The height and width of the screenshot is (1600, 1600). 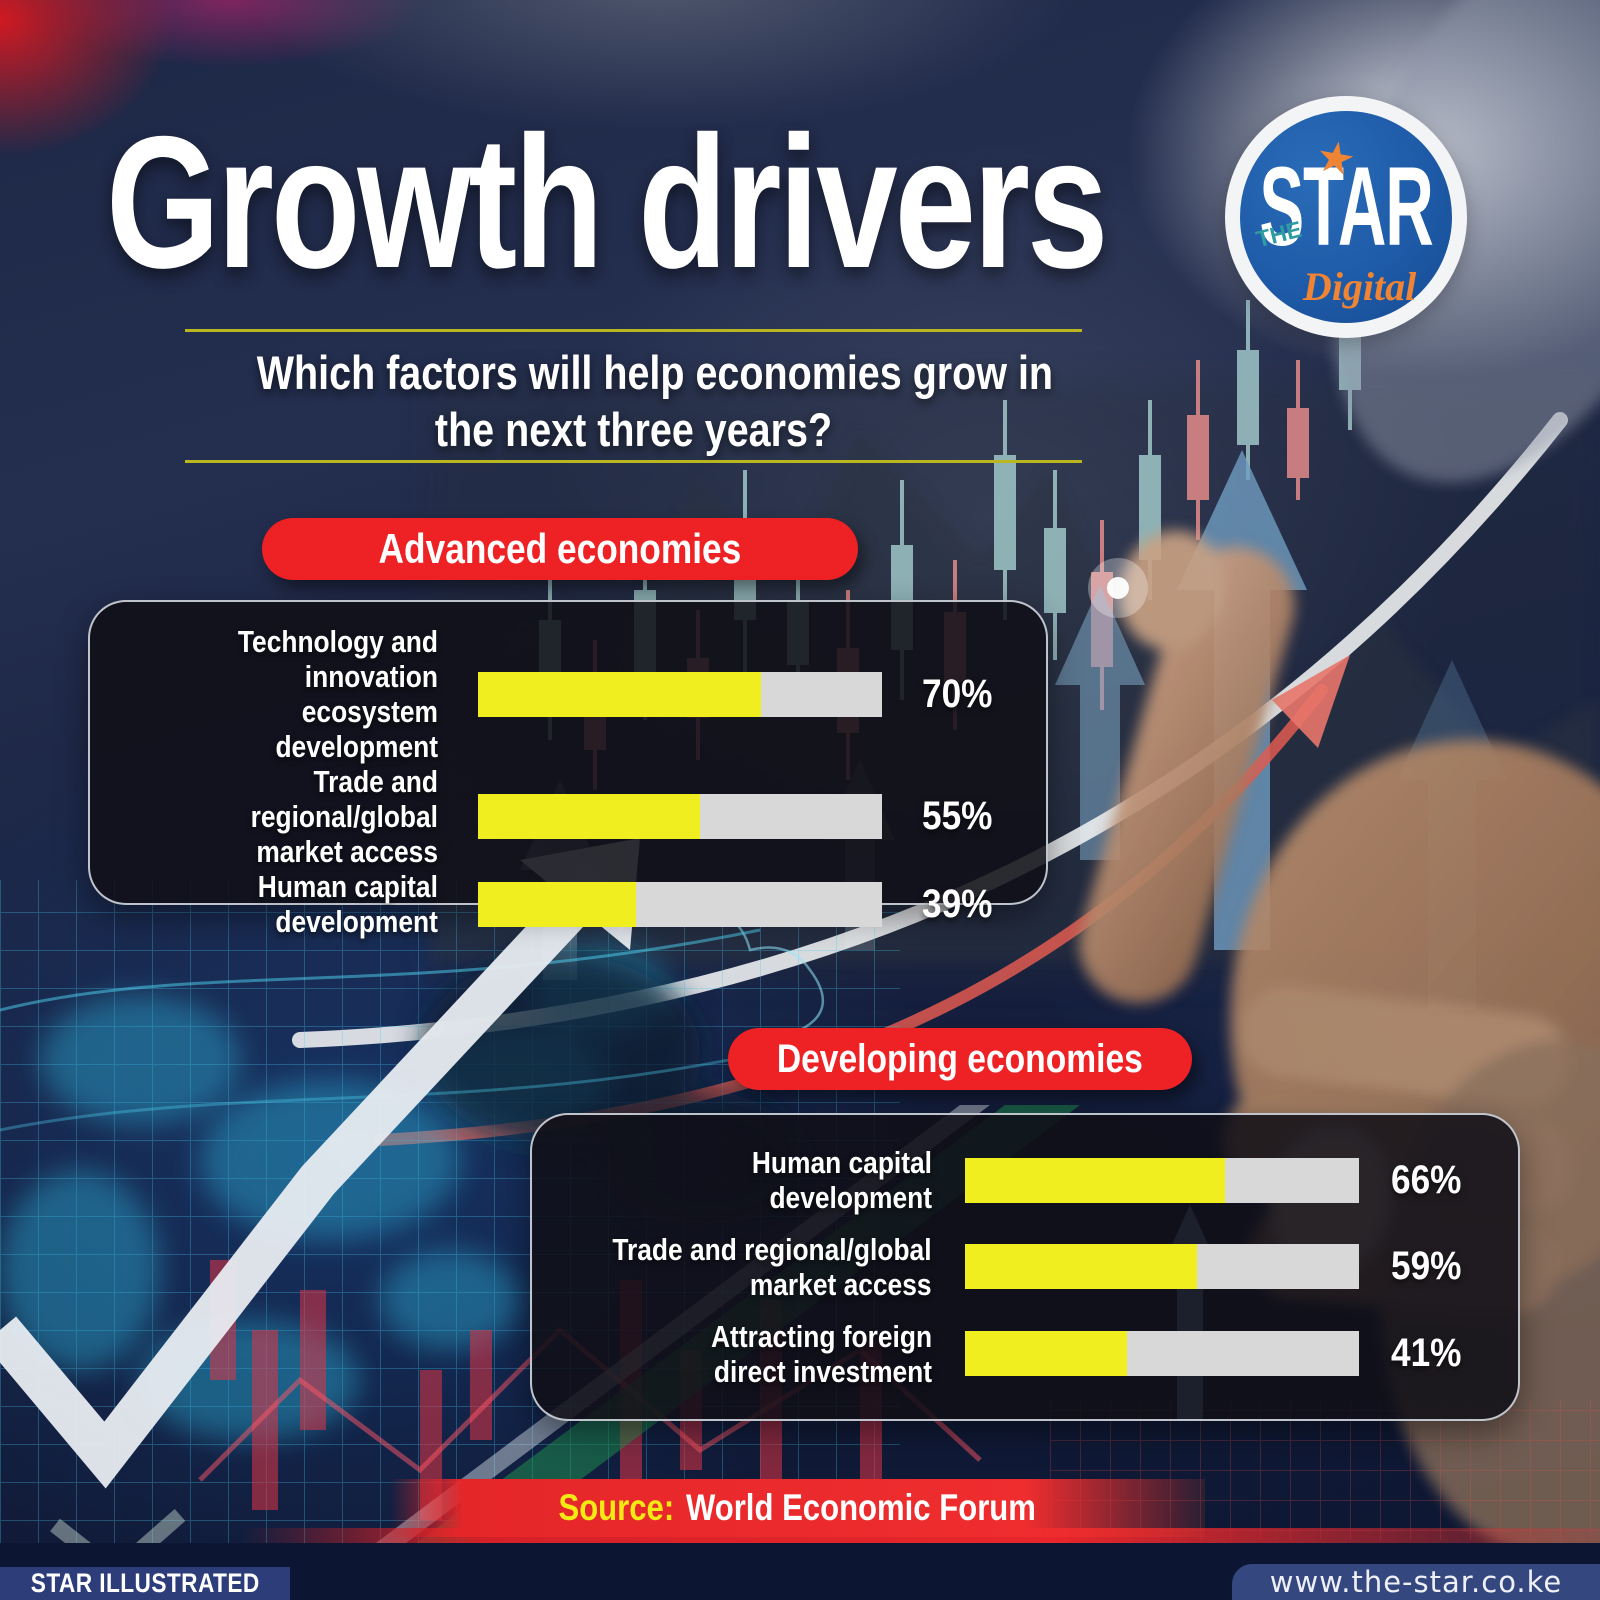 I want to click on bar-value: 66%, so click(x=1426, y=1179).